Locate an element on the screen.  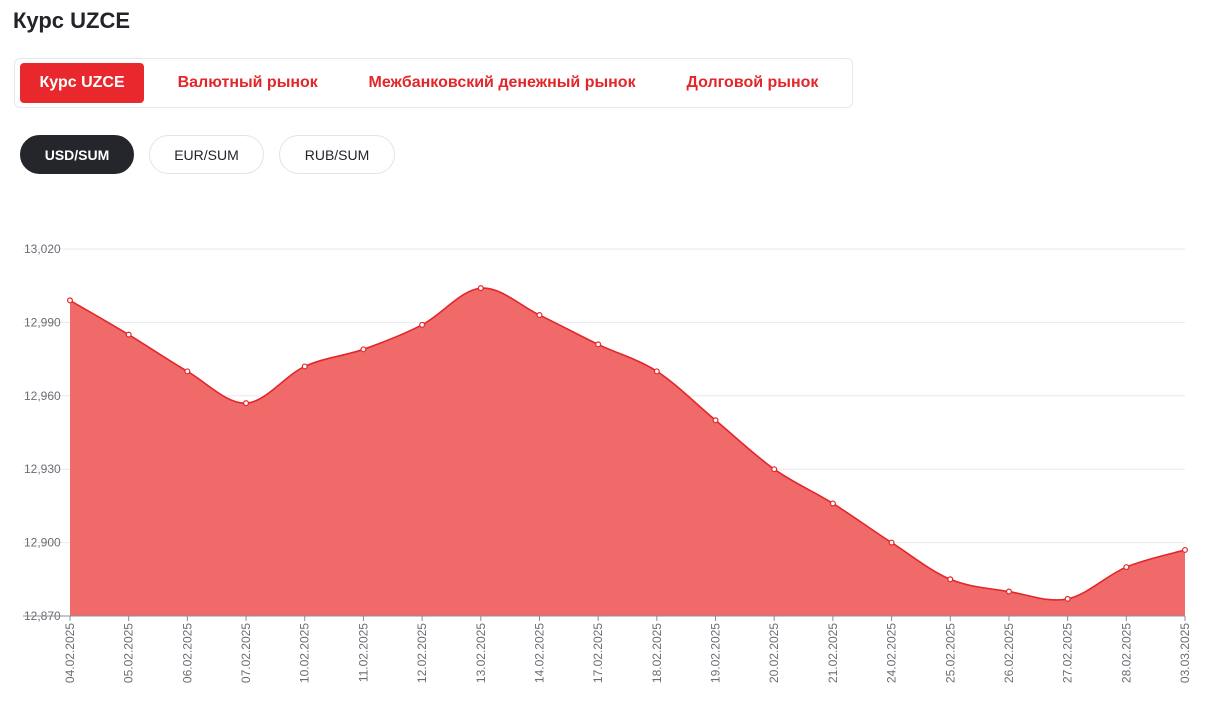
x-tick-label: 06.02.2025 is located at coordinates (187, 653).